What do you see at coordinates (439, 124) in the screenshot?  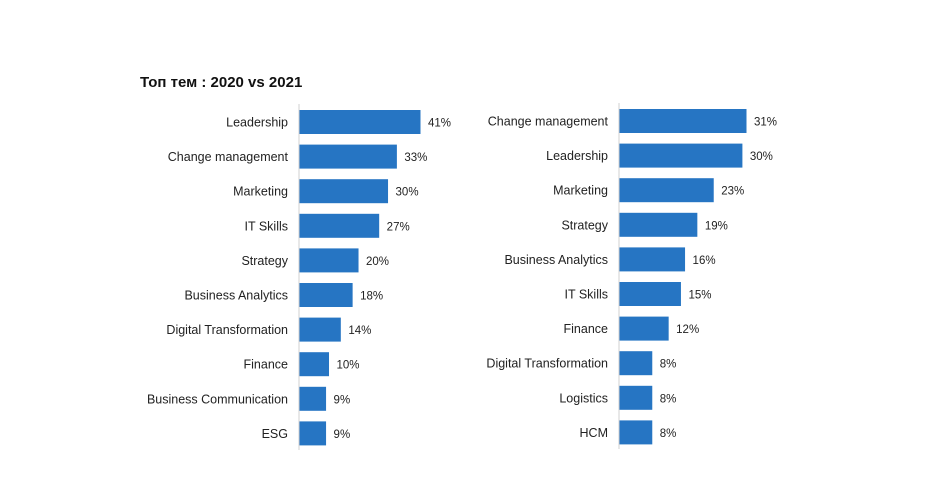 I see `value-label: 41%` at bounding box center [439, 124].